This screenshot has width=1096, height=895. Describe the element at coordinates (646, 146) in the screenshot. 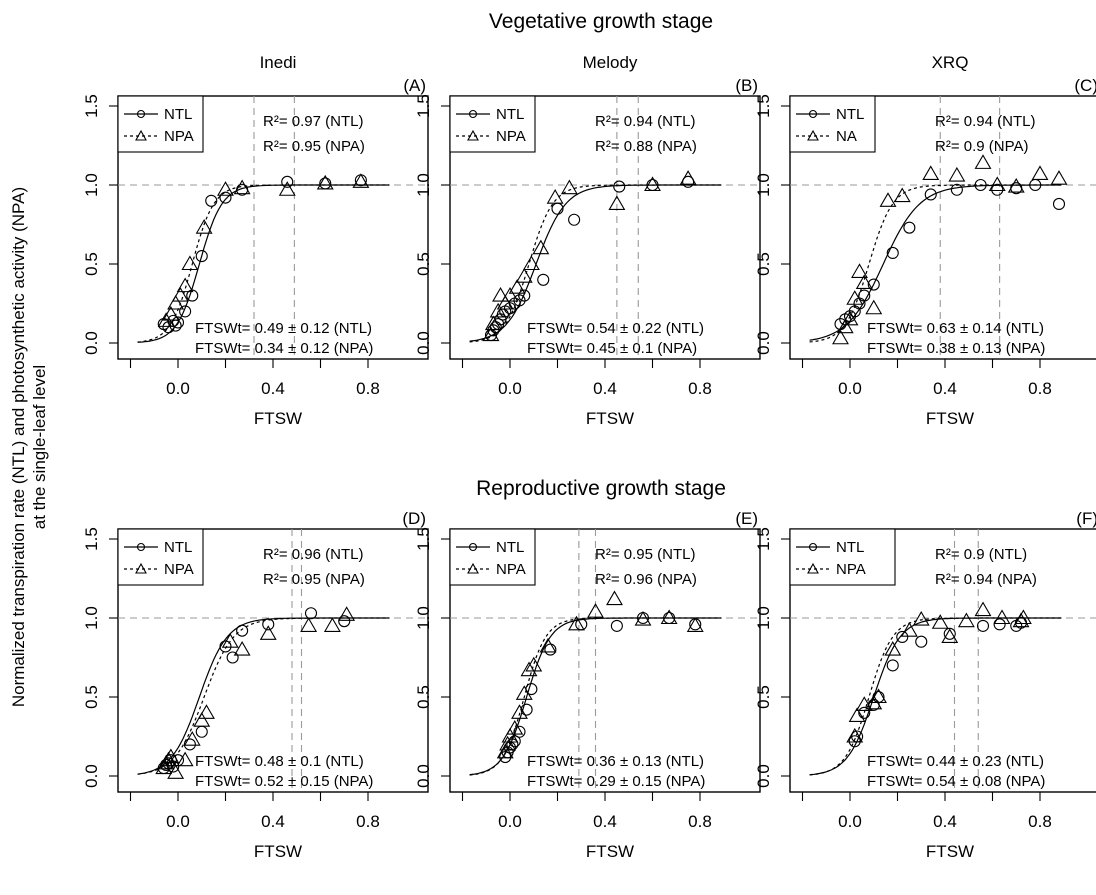

I see `r2-npa-annotation: R²= 0.88 (NPA)` at that location.